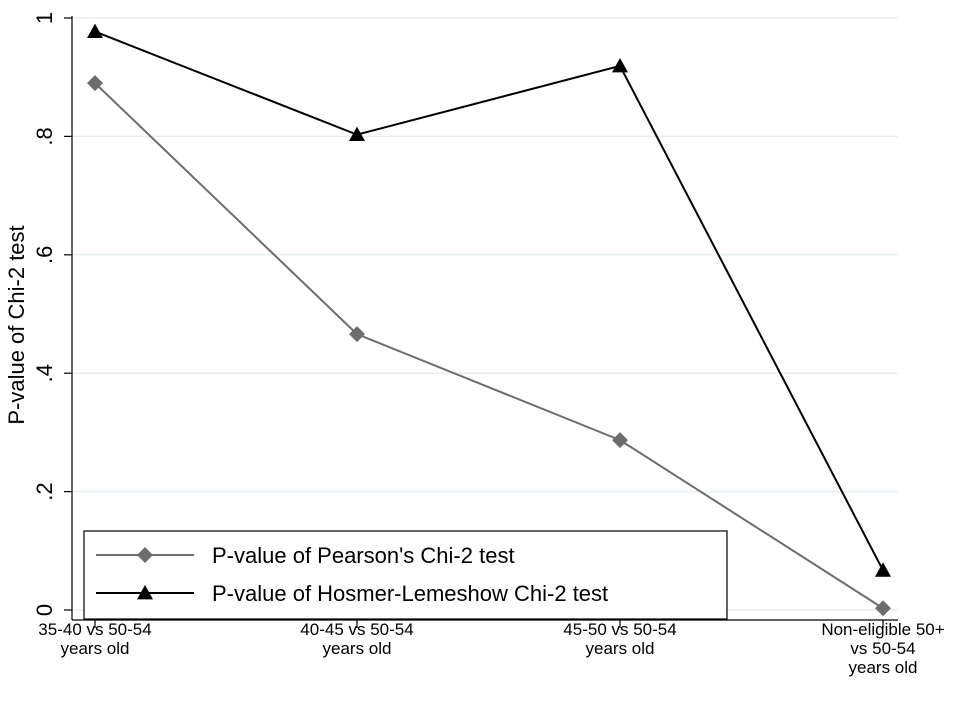  What do you see at coordinates (44, 610) in the screenshot?
I see `y-tick-label: 0` at bounding box center [44, 610].